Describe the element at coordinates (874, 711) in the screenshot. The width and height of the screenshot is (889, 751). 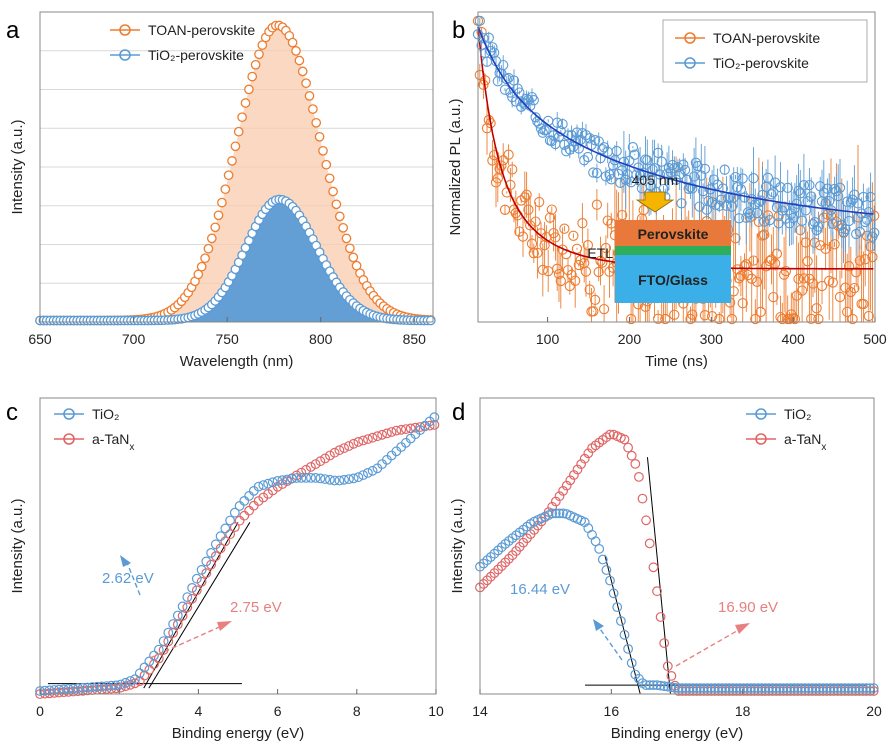
I see `x-tick-label: 20` at that location.